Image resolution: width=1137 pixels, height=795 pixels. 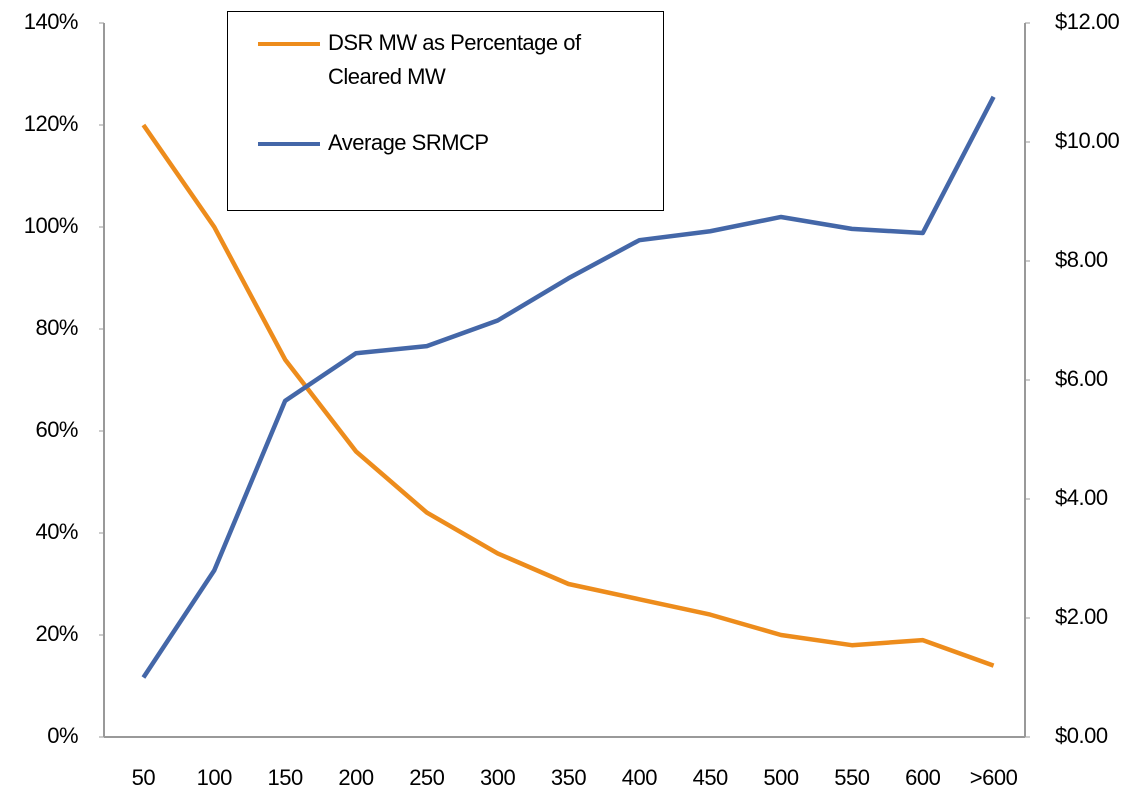 I want to click on x-tick-label: 150, so click(x=285, y=777).